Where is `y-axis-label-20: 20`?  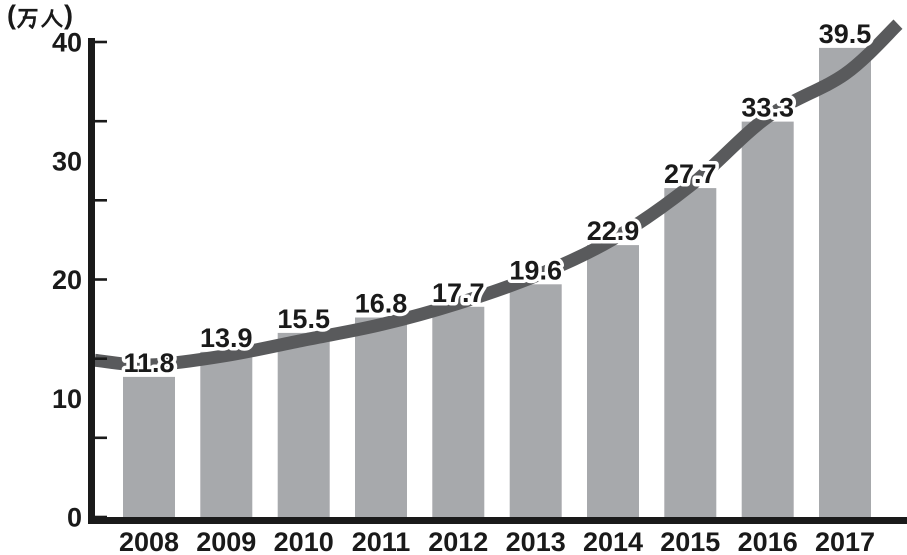
y-axis-label-20: 20 is located at coordinates (67, 280).